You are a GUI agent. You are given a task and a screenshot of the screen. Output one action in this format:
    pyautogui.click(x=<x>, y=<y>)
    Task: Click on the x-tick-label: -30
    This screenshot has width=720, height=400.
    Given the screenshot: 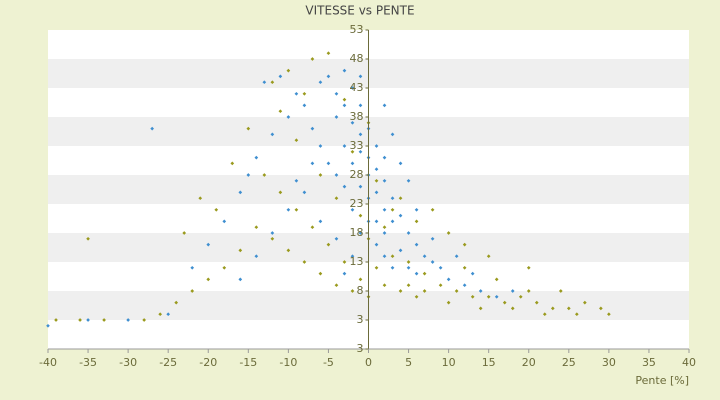 What is the action you would take?
    pyautogui.click(x=128, y=362)
    